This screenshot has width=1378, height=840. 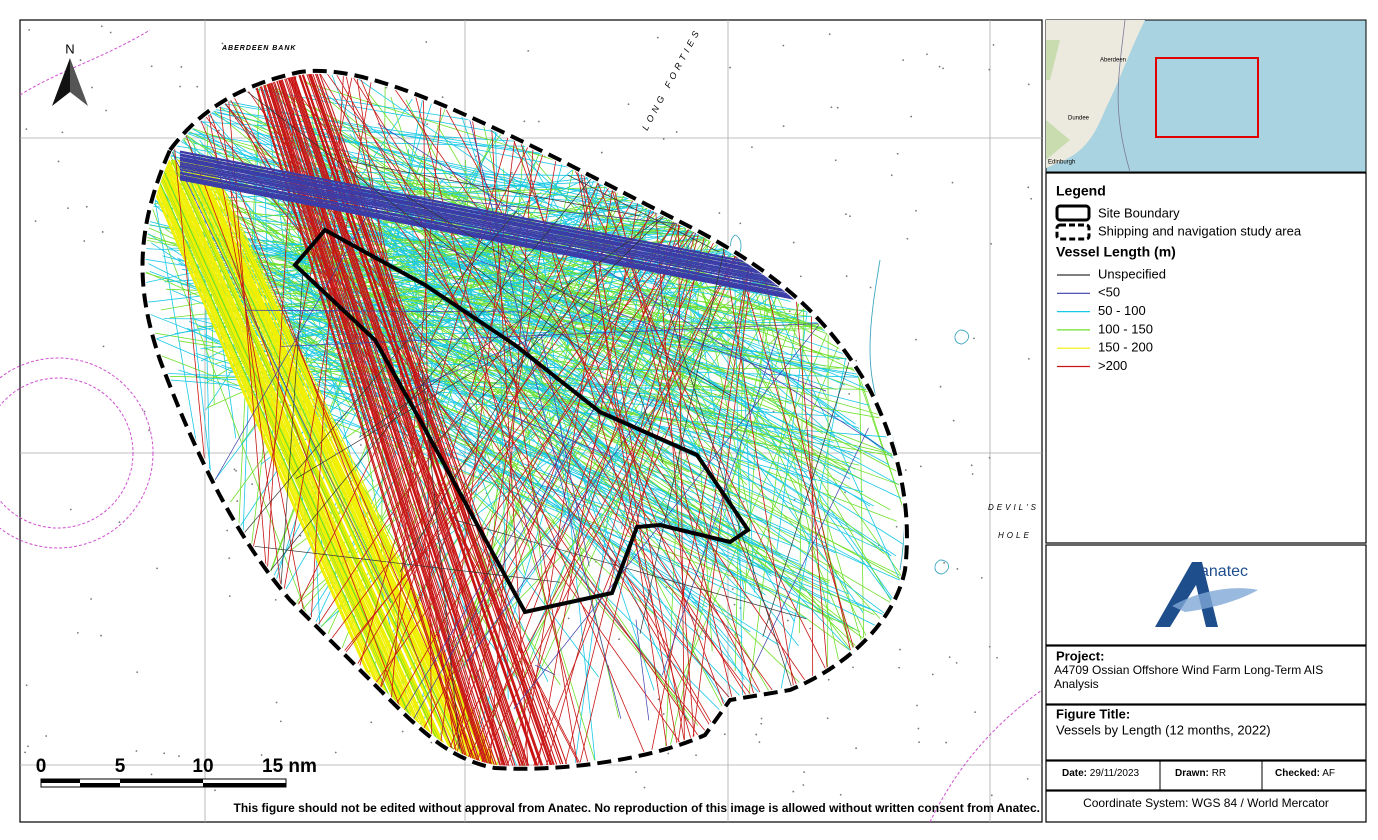 I want to click on legend-label: Unspecified, so click(x=1132, y=273).